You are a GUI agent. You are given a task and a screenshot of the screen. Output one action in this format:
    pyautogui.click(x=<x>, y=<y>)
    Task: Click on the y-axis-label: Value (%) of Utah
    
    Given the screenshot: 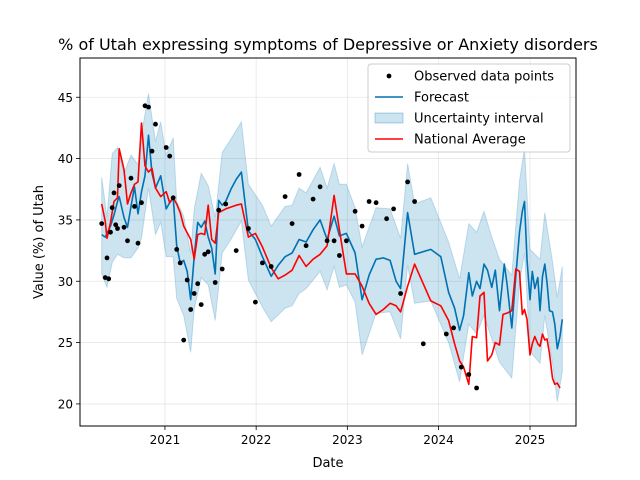 What is the action you would take?
    pyautogui.click(x=39, y=242)
    